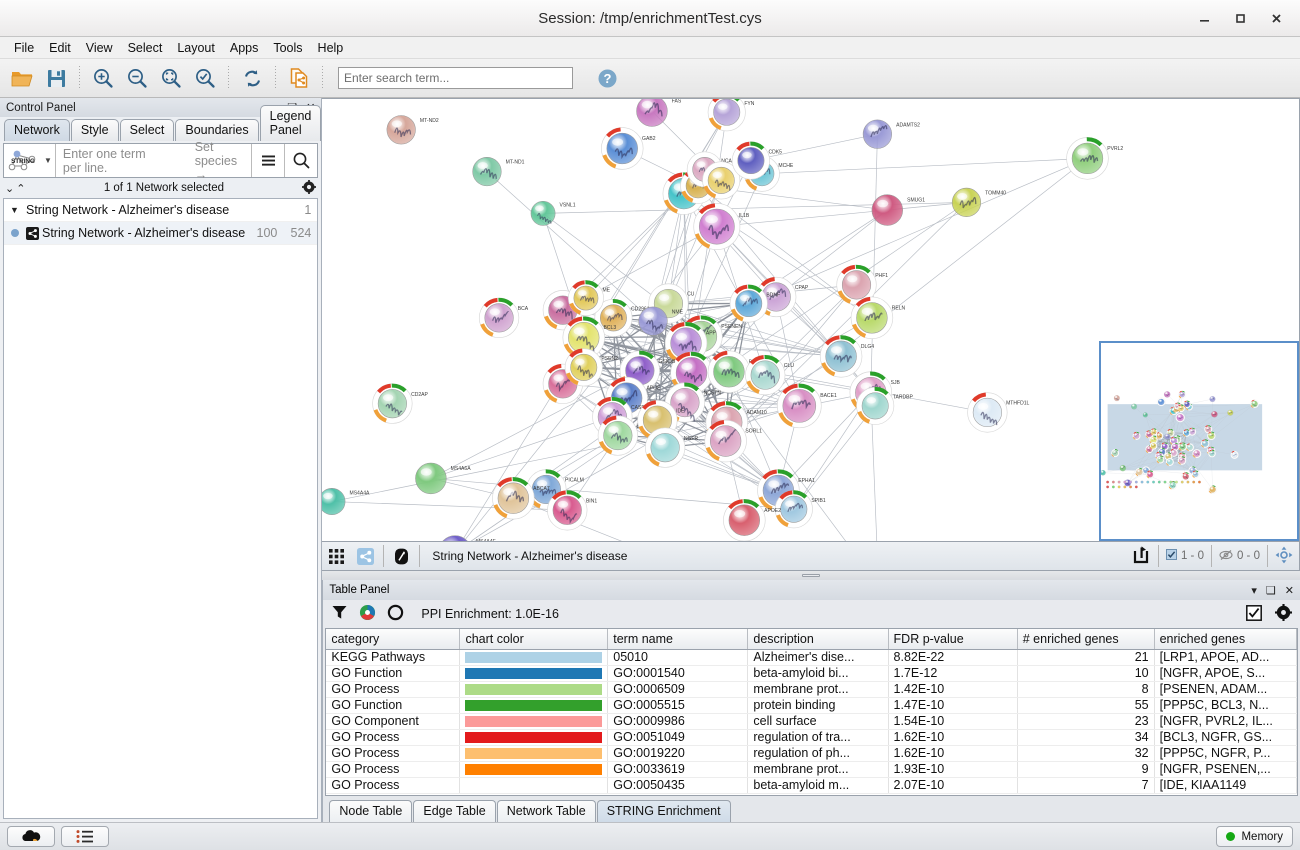 This screenshot has width=1300, height=850. Describe the element at coordinates (546, 811) in the screenshot. I see `tab-network-table: Network Table` at that location.